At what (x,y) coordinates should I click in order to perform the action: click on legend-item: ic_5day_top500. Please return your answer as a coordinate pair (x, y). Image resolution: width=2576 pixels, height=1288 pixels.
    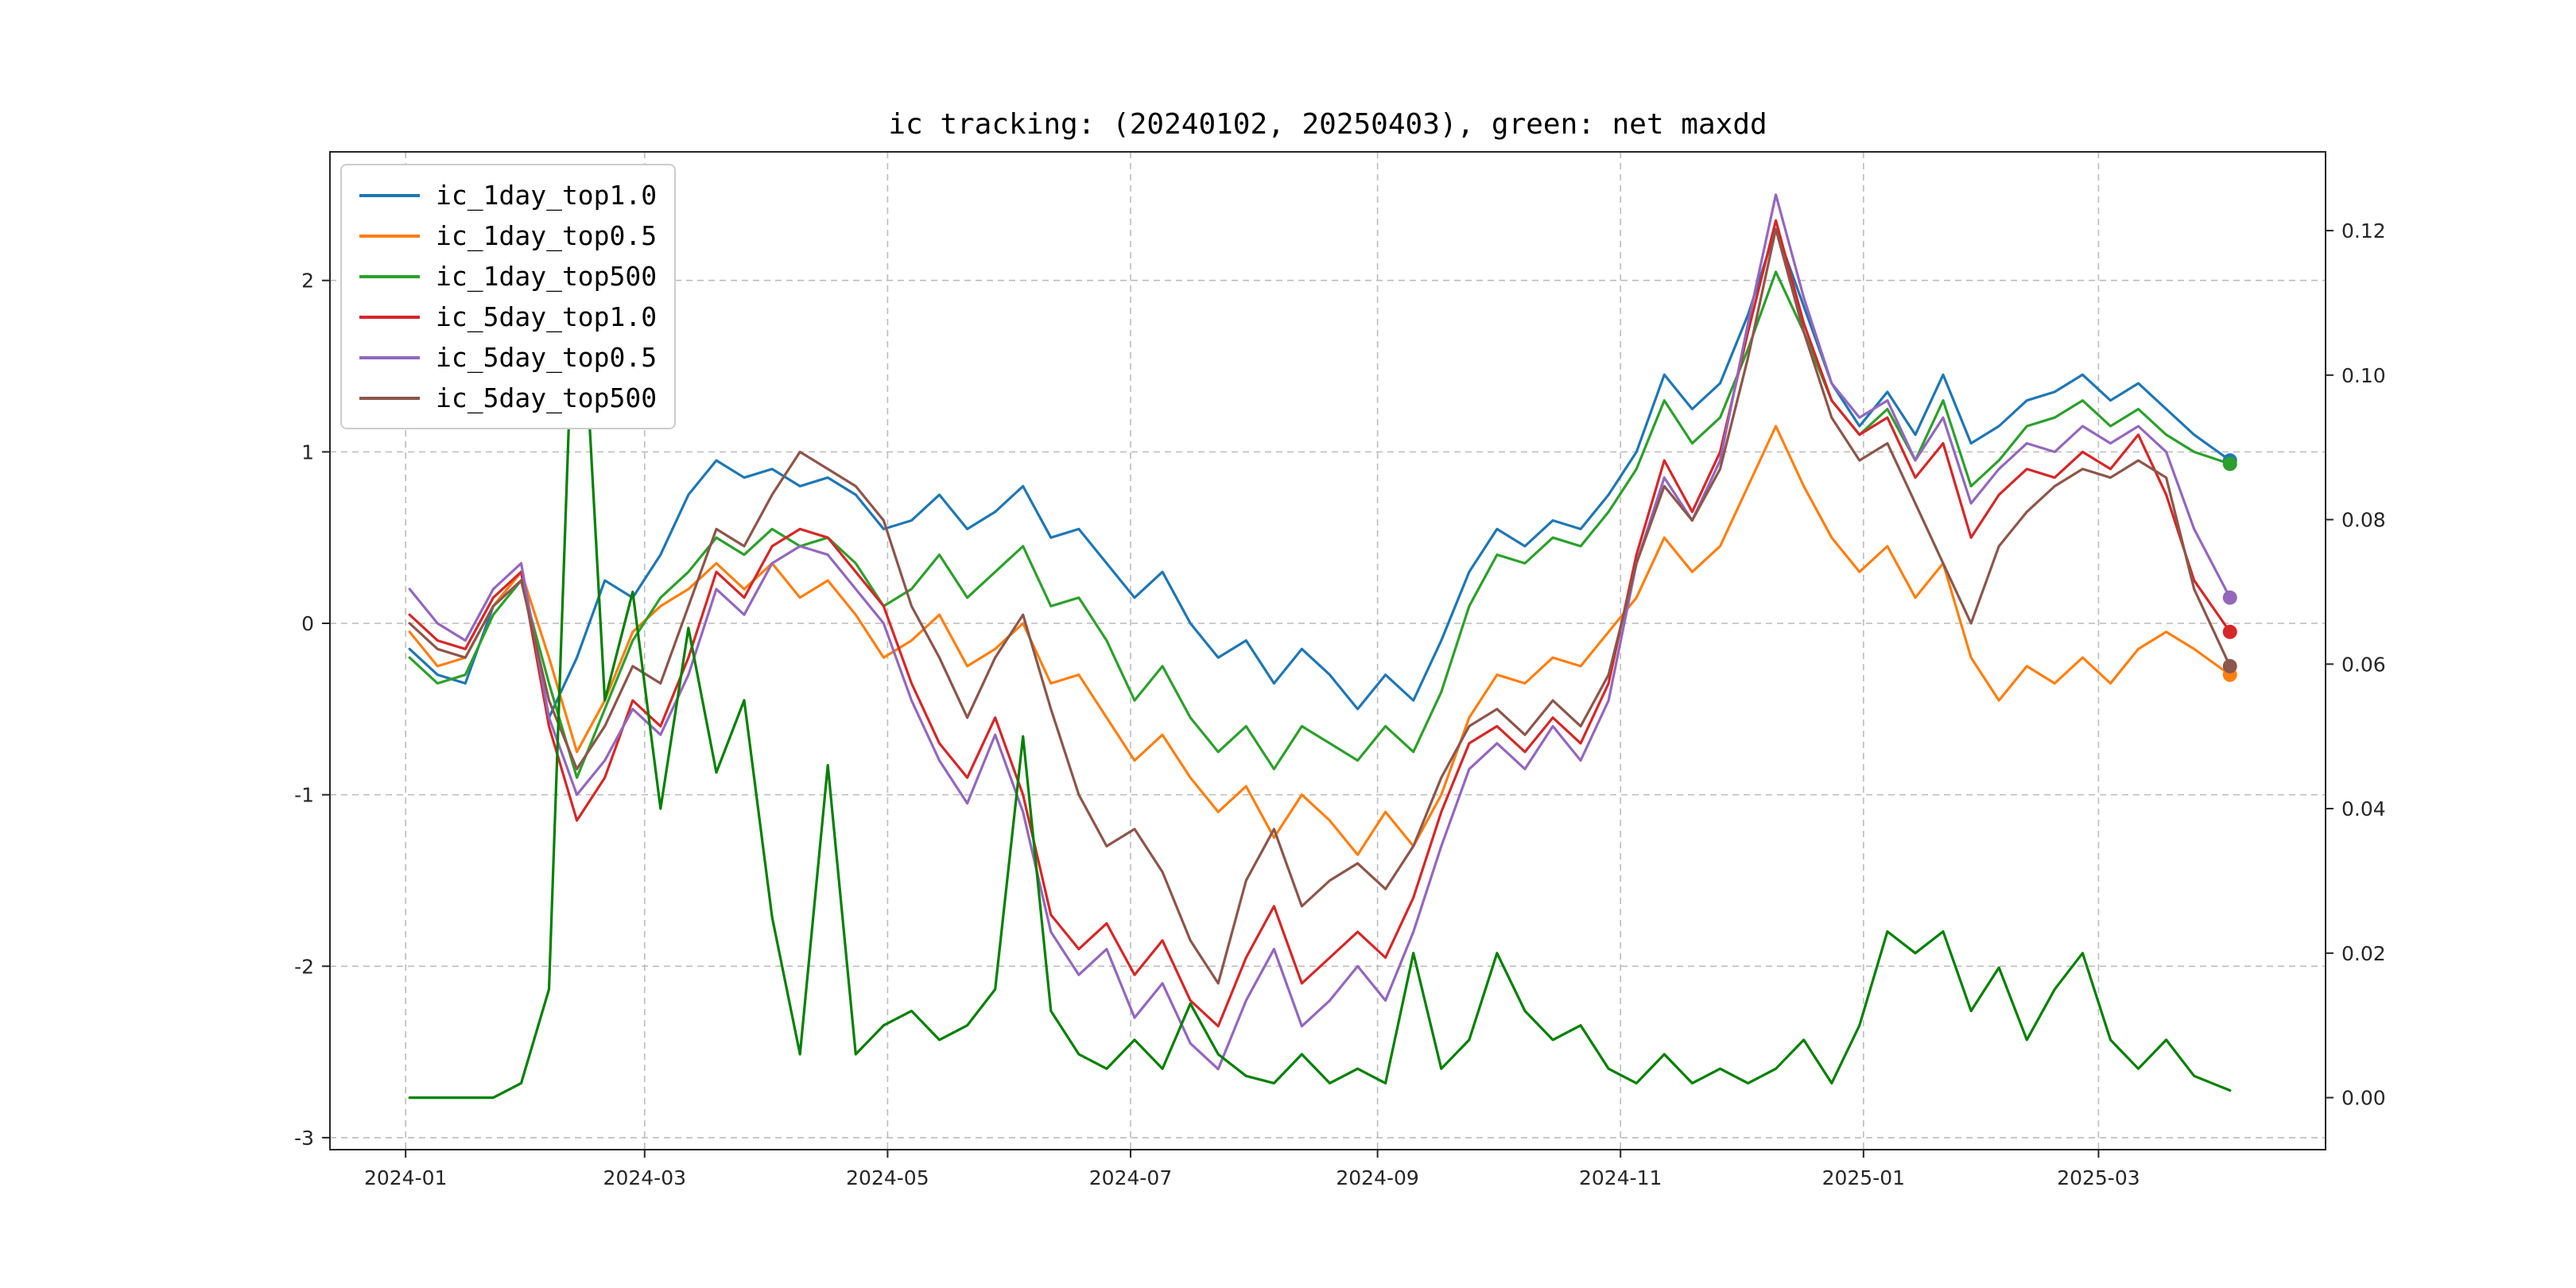
    Looking at the image, I should click on (508, 398).